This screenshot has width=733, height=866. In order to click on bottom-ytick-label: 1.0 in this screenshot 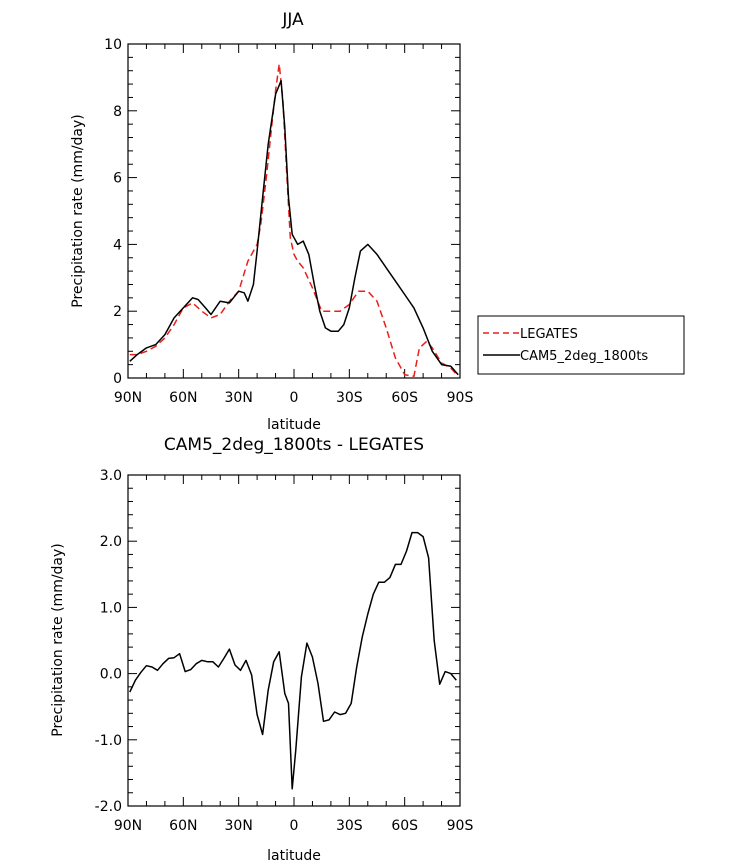, I will do `click(111, 608)`.